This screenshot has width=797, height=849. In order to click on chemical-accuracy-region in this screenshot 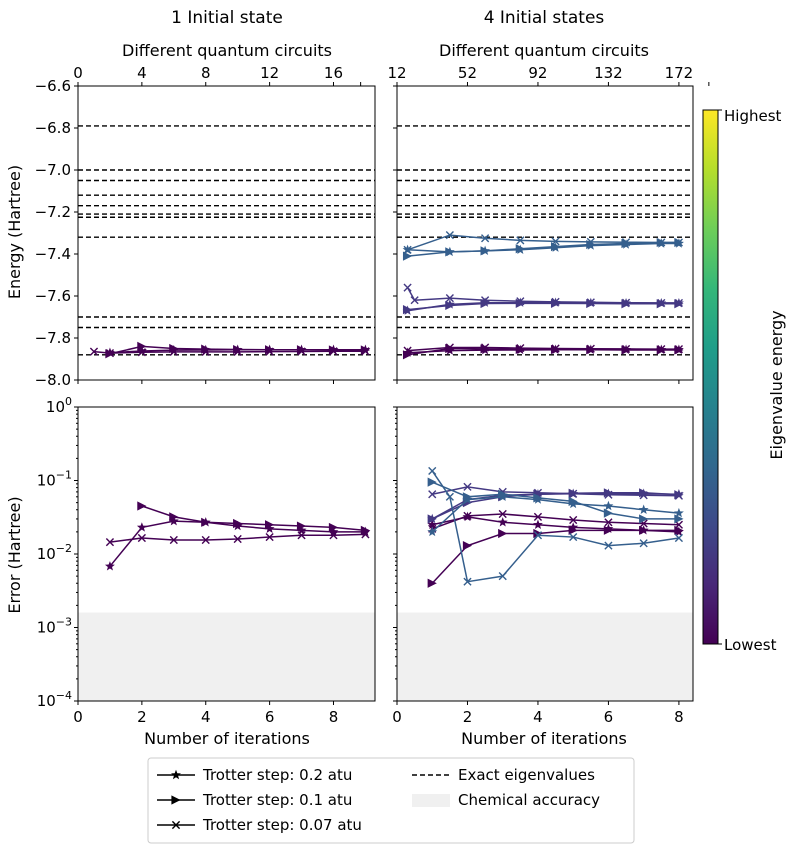, I will do `click(545, 656)`.